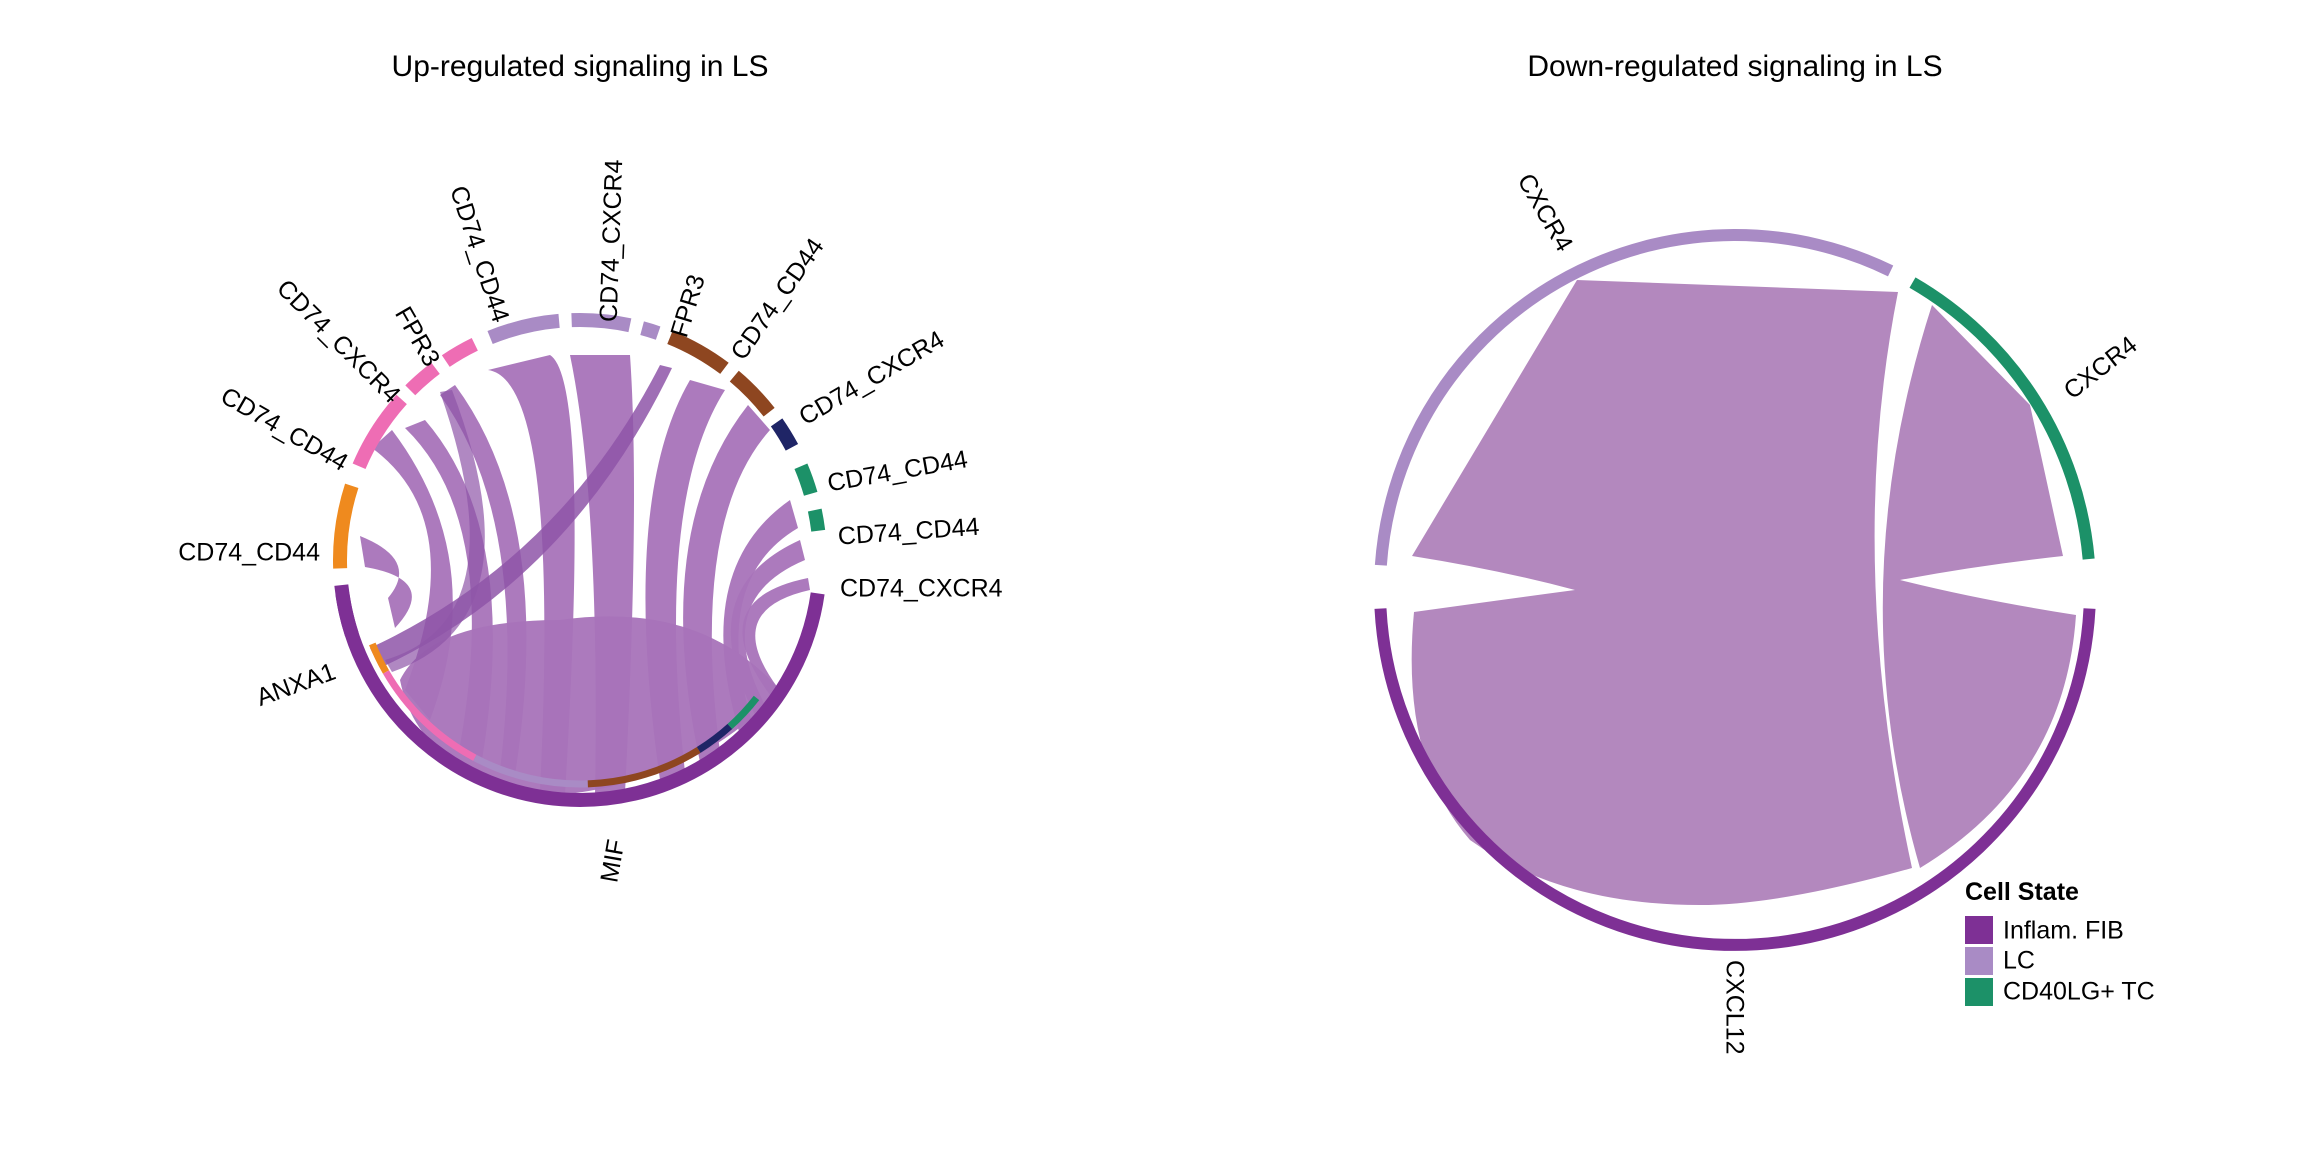 The width and height of the screenshot is (2304, 1157). I want to click on chord-mif-cd74-cd44-navy, so click(760, 617).